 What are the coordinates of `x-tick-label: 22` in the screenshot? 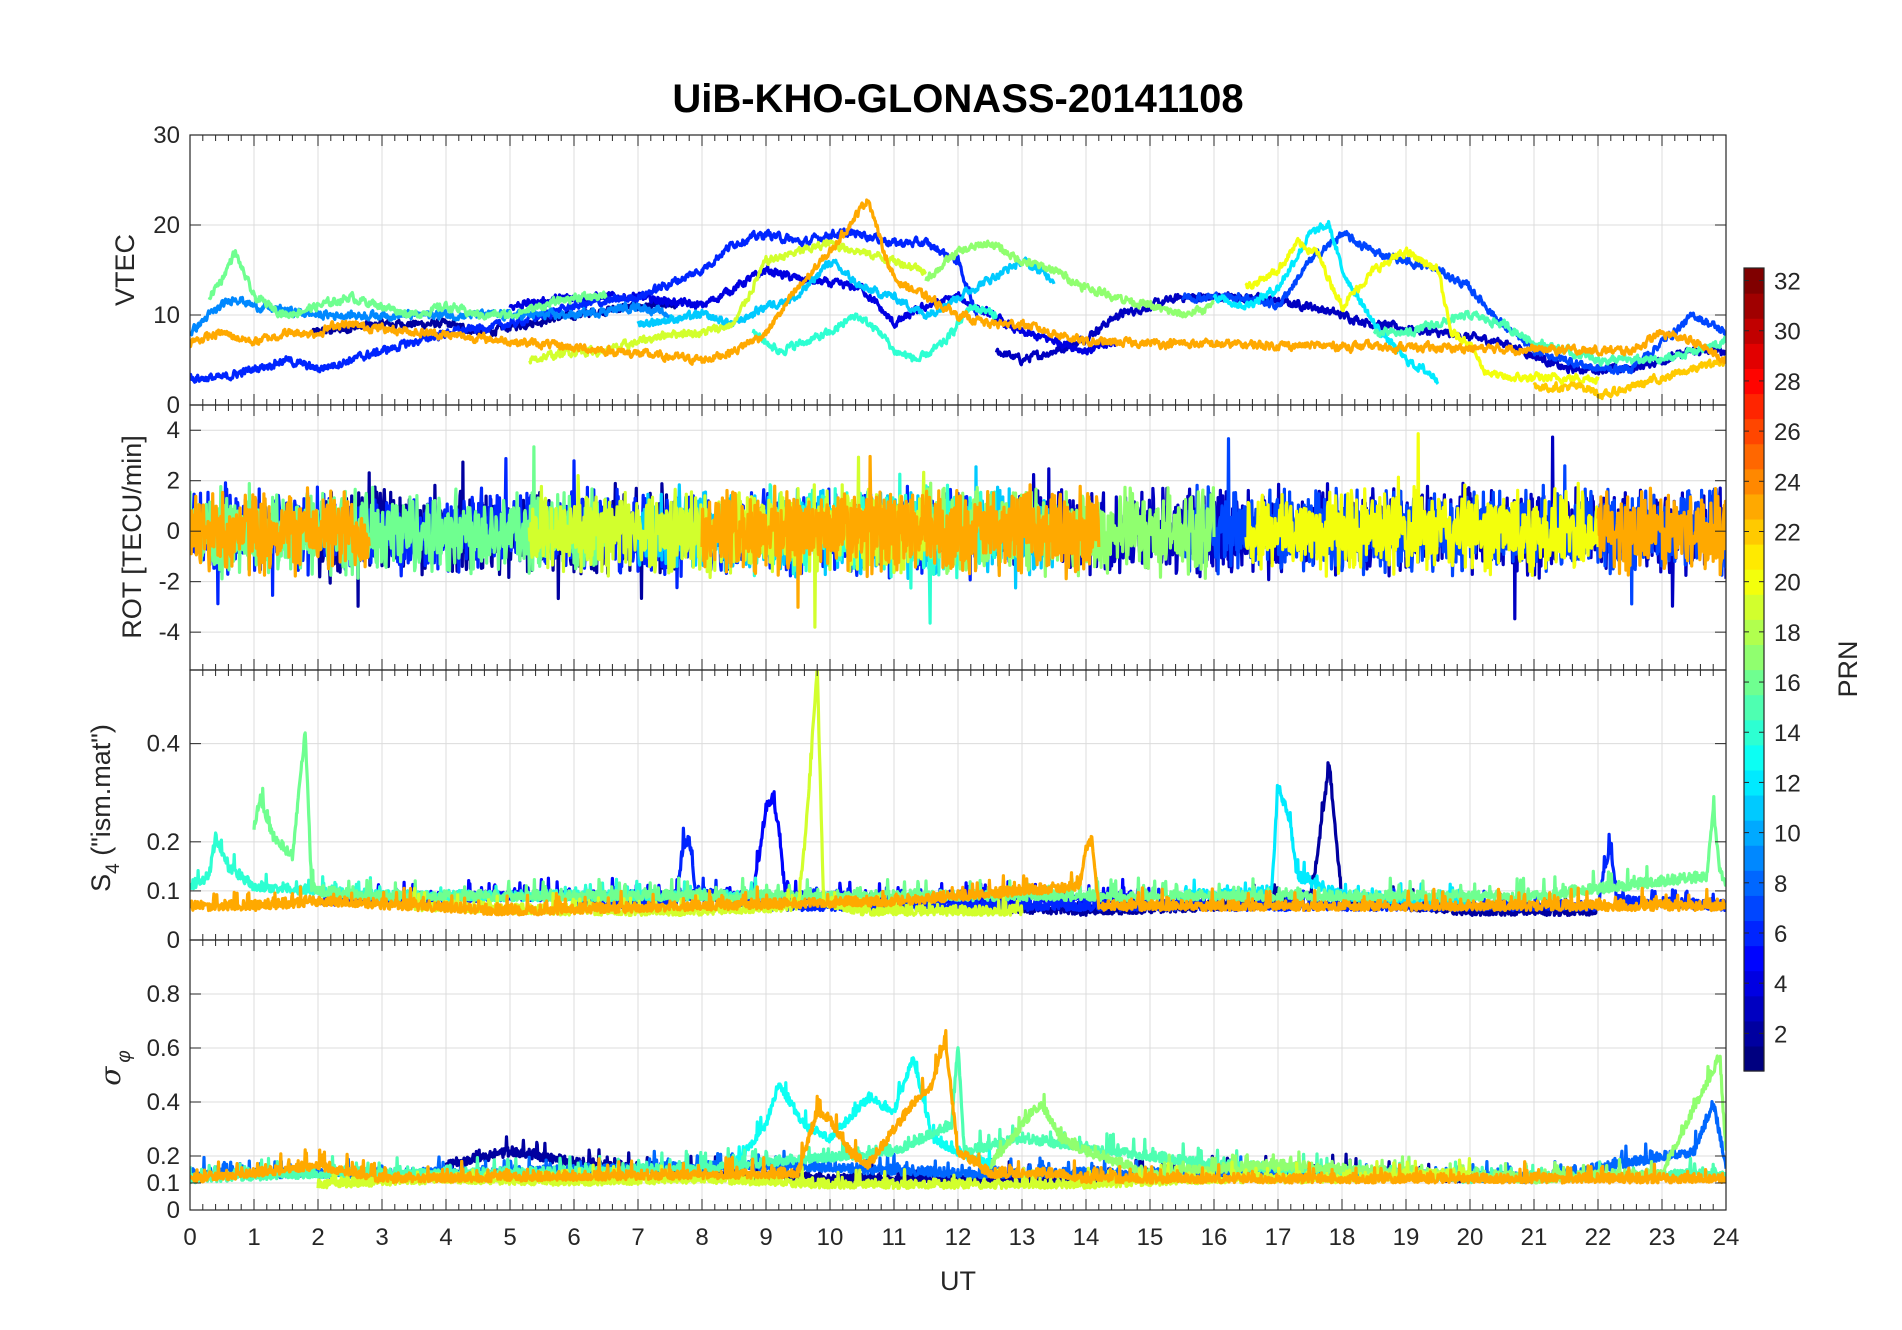 It's located at (1598, 1237).